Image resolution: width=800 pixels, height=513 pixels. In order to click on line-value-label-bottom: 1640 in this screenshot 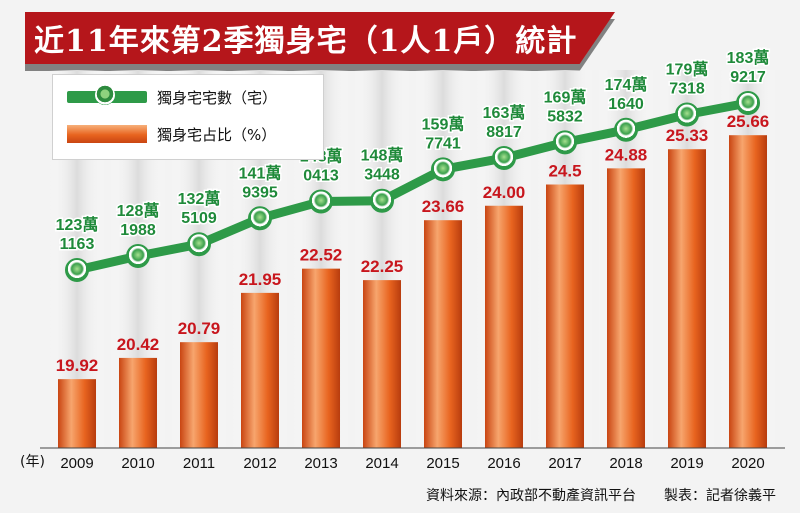, I will do `click(626, 104)`.